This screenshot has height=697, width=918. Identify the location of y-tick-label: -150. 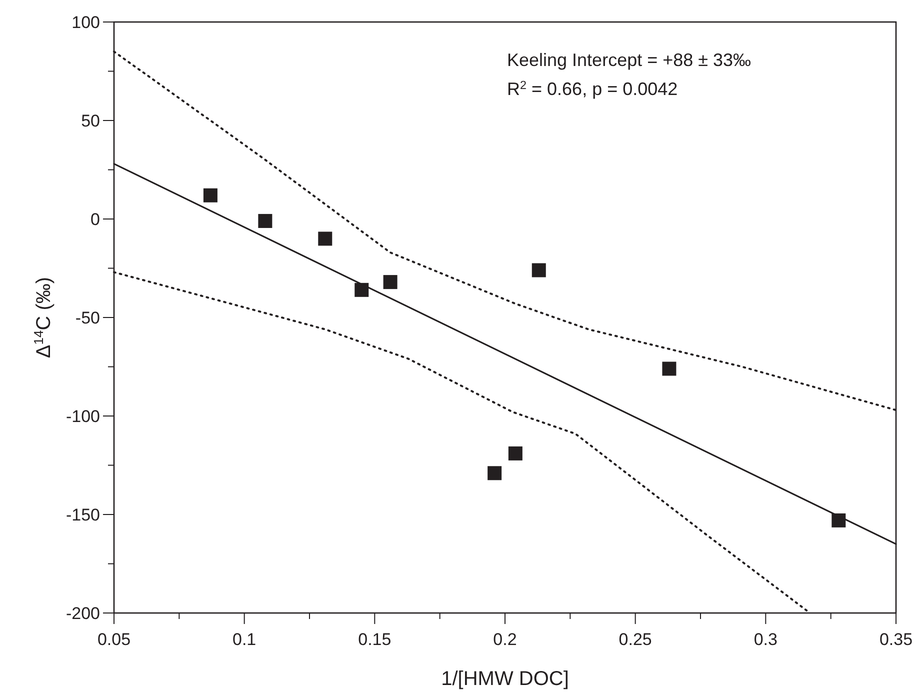
(83, 514).